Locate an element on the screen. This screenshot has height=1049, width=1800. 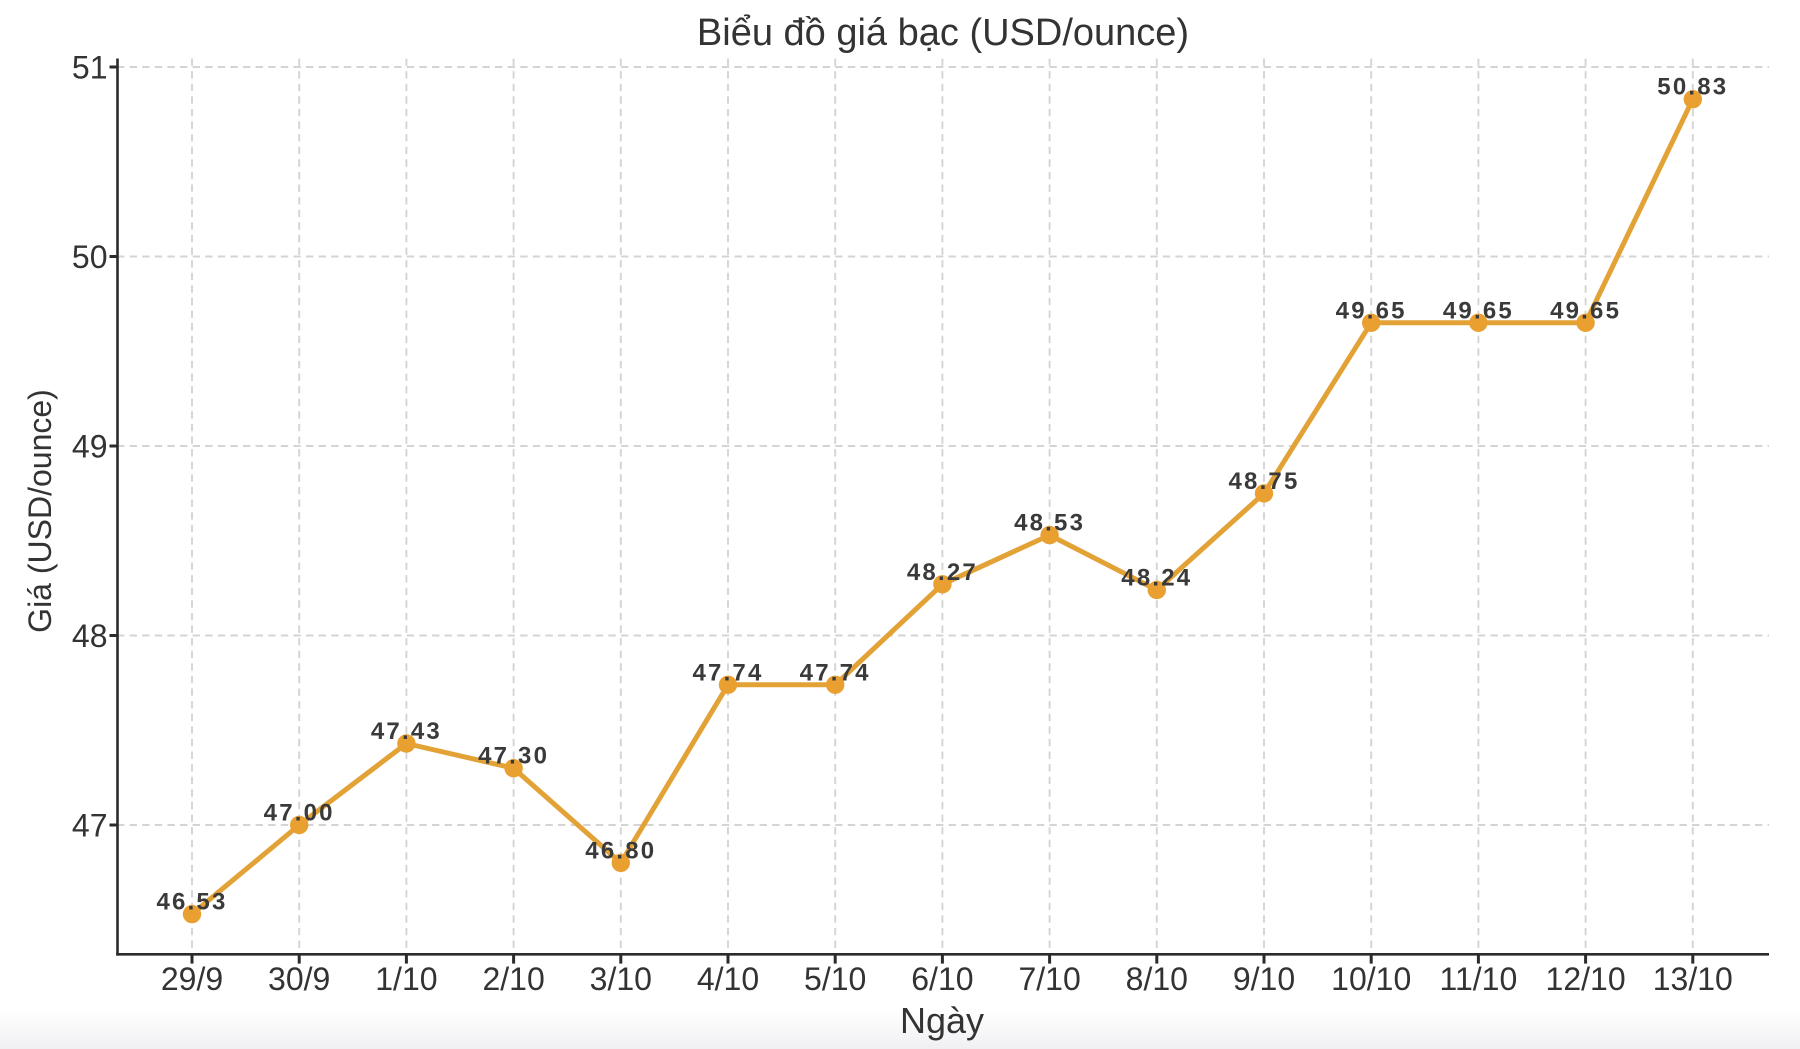
svg-text: 9/10 is located at coordinates (1264, 979).